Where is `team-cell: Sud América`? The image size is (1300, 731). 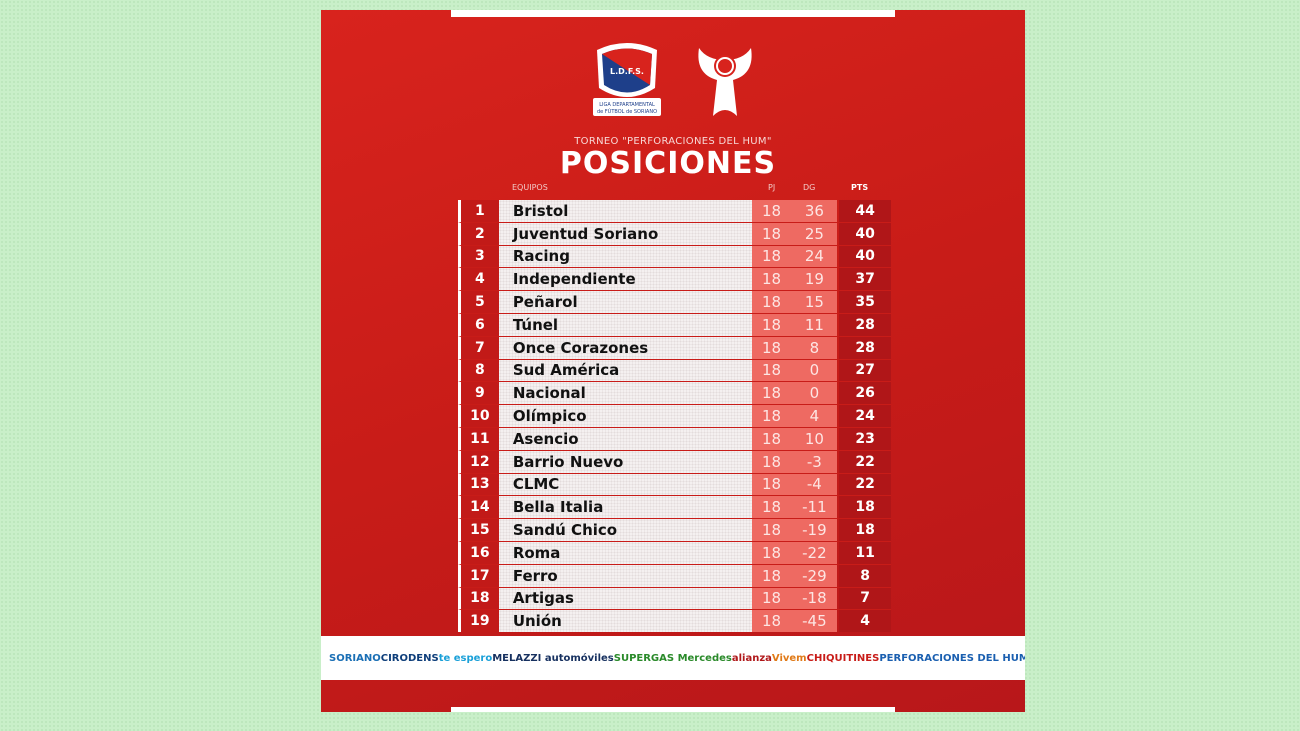 team-cell: Sud América is located at coordinates (625, 370).